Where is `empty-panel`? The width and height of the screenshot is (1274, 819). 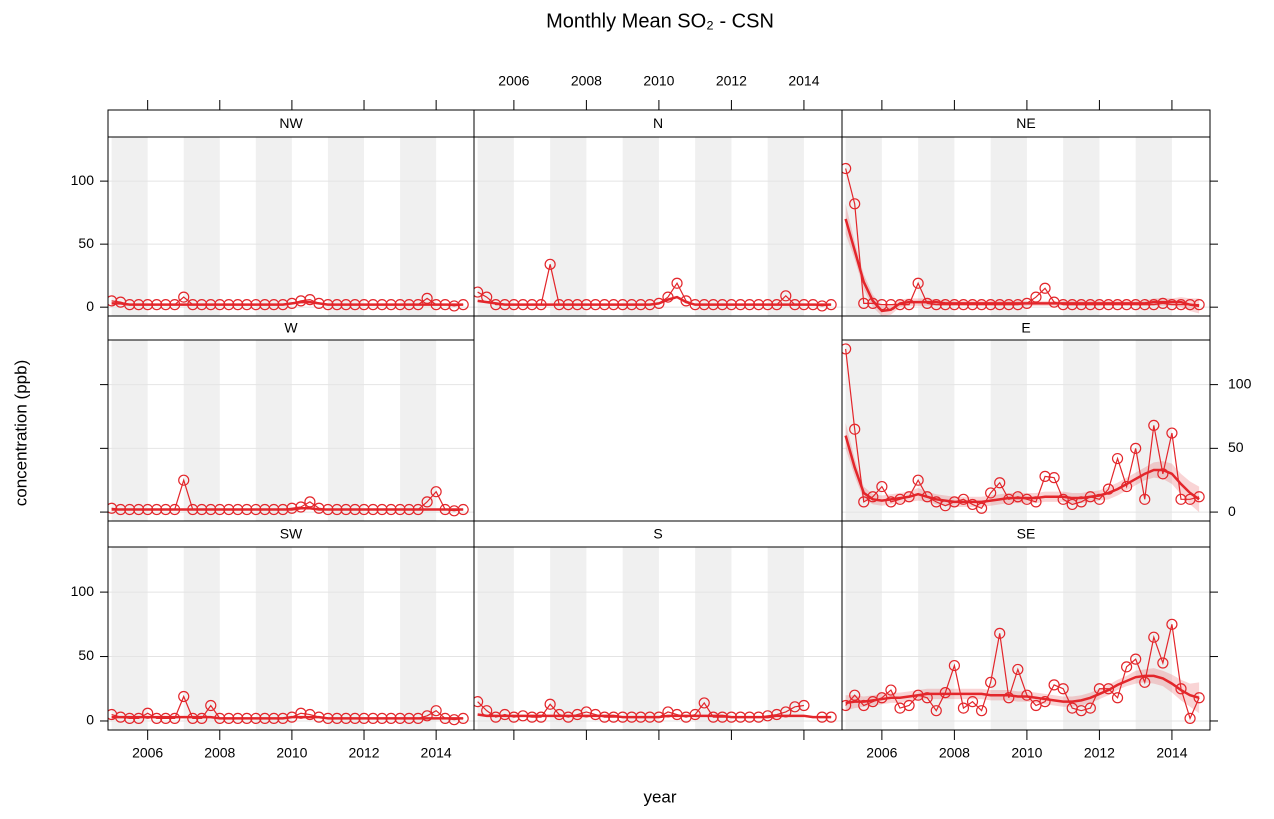 empty-panel is located at coordinates (658, 418).